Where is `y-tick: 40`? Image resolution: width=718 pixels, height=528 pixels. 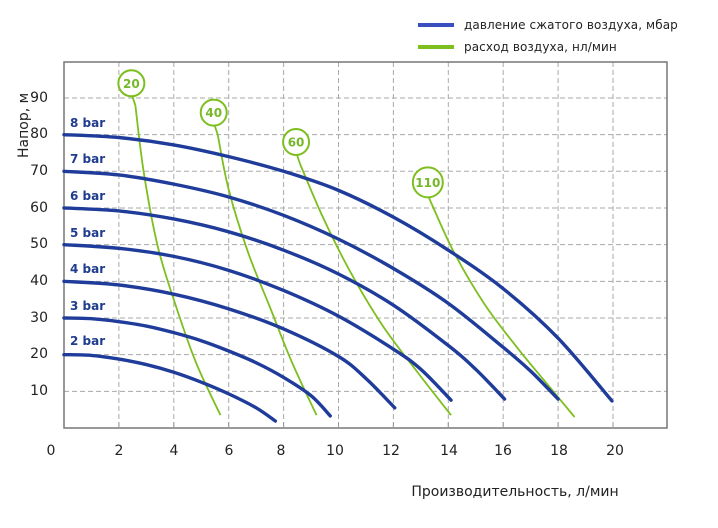
y-tick: 40 is located at coordinates (39, 281).